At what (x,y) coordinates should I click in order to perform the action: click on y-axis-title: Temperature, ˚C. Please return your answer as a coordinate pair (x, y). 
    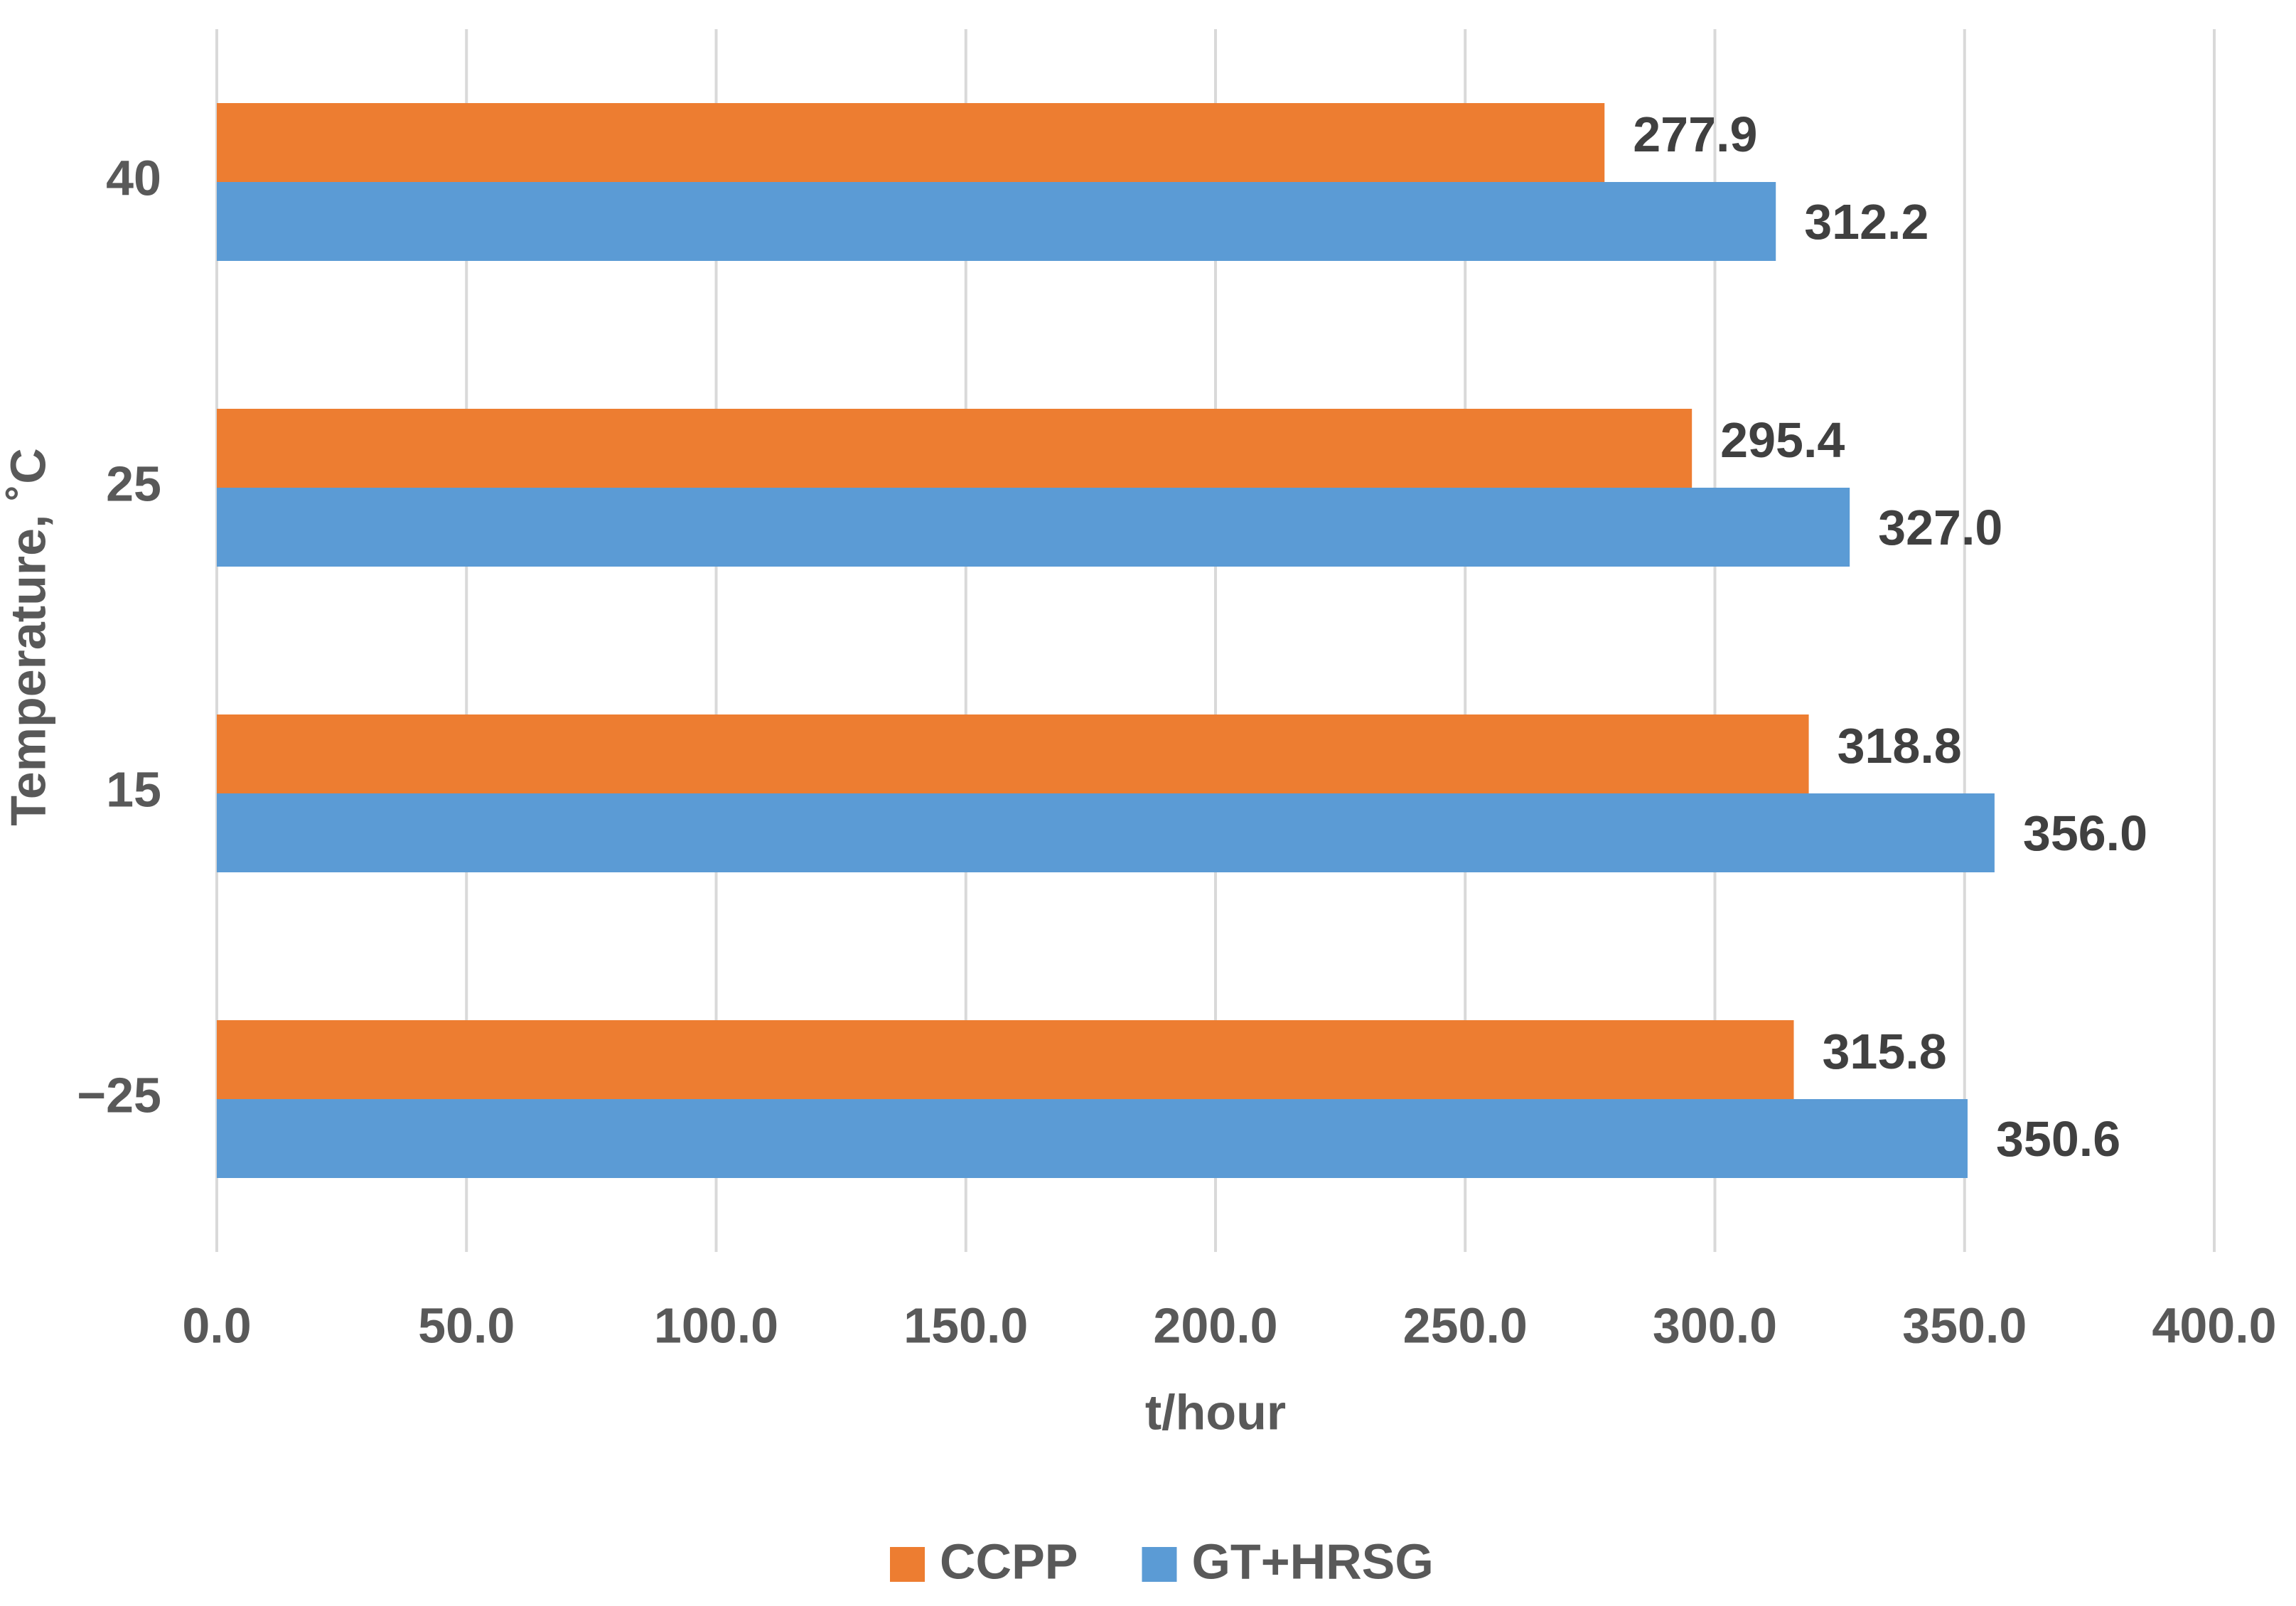
    Looking at the image, I should click on (28, 637).